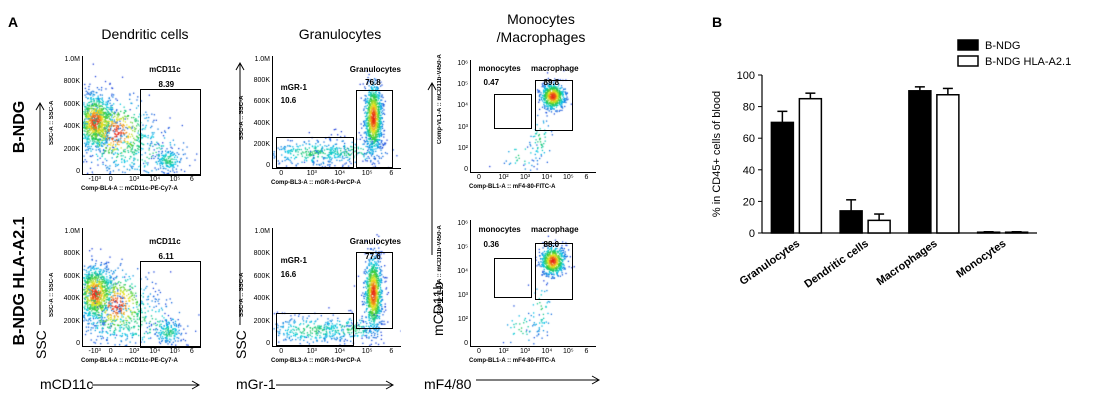 Image resolution: width=1097 pixels, height=402 pixels. Describe the element at coordinates (293, 261) in the screenshot. I see `gate-name: mGR-1` at that location.